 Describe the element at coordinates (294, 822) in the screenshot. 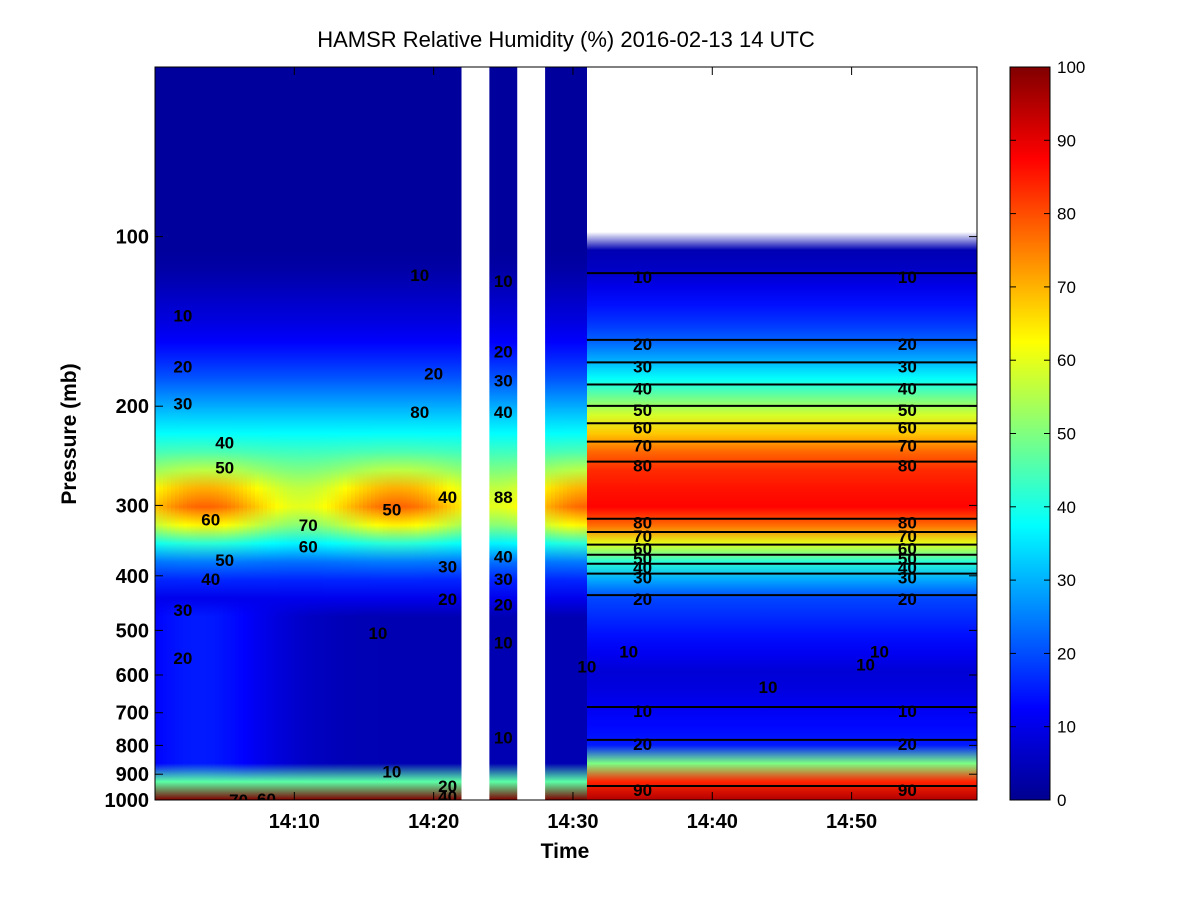

I see `x-tick-label: 14:10` at that location.